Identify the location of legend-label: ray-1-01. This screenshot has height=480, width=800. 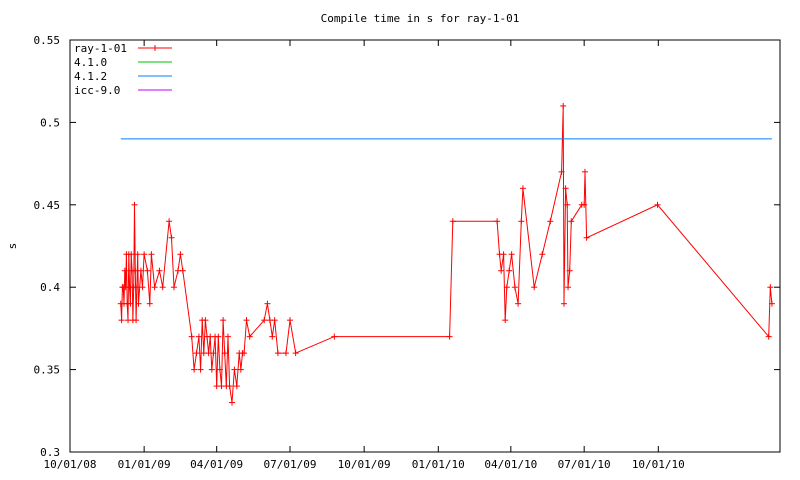
(100, 48).